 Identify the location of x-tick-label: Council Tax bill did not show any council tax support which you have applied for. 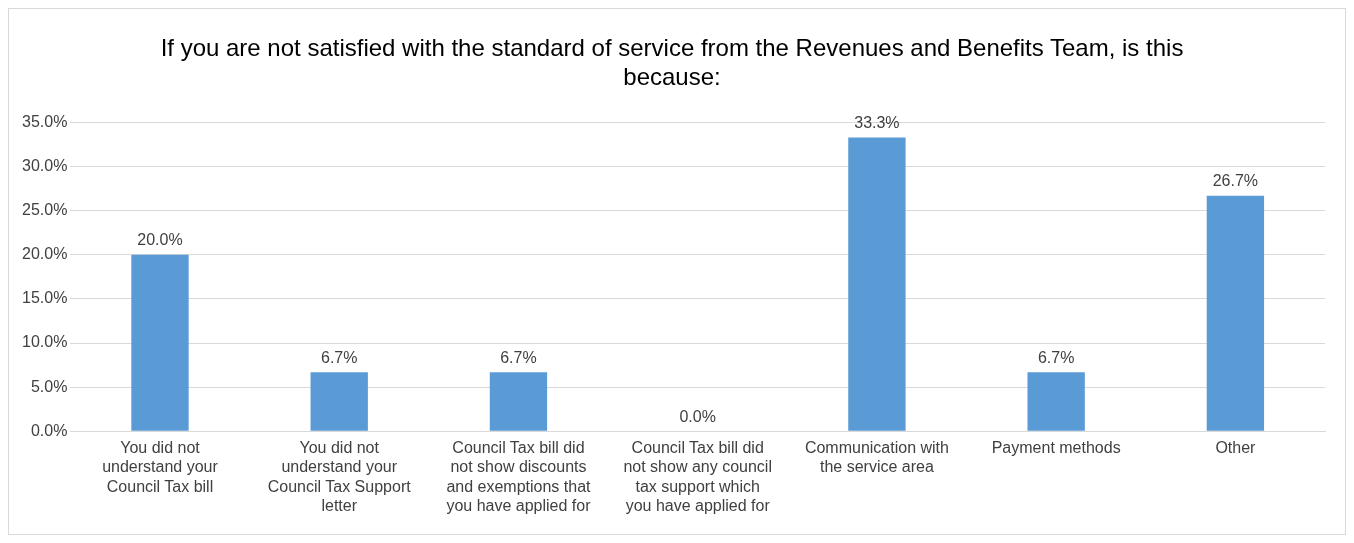
(697, 476).